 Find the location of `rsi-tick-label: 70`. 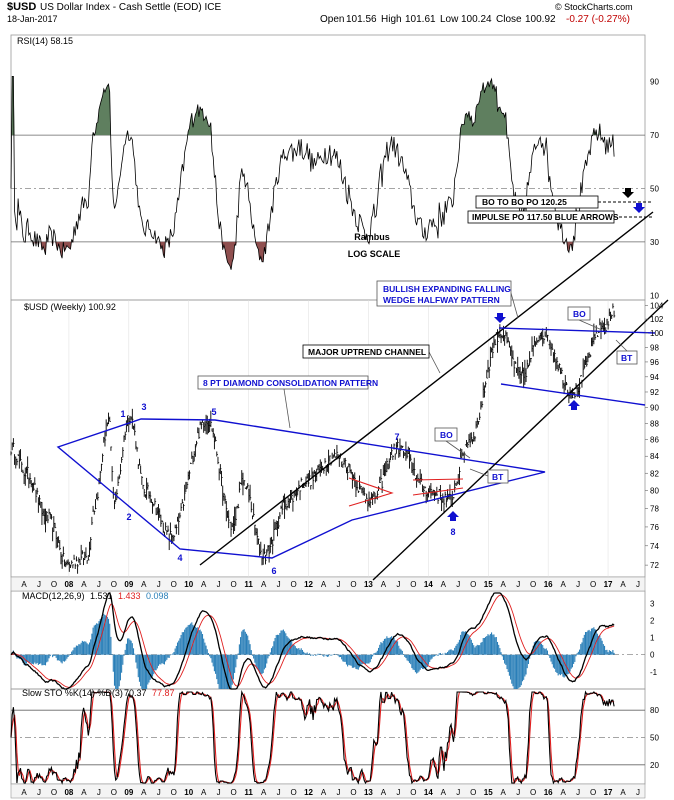

rsi-tick-label: 70 is located at coordinates (654, 135).